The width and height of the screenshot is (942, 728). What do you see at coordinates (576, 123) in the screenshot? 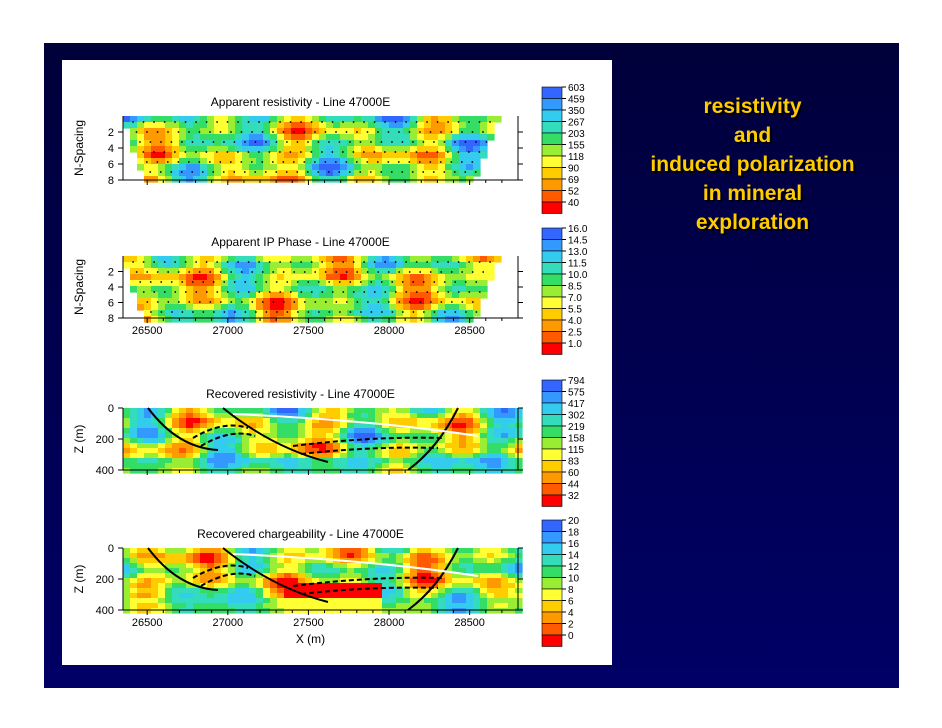
I see `colorbar-label: 267` at bounding box center [576, 123].